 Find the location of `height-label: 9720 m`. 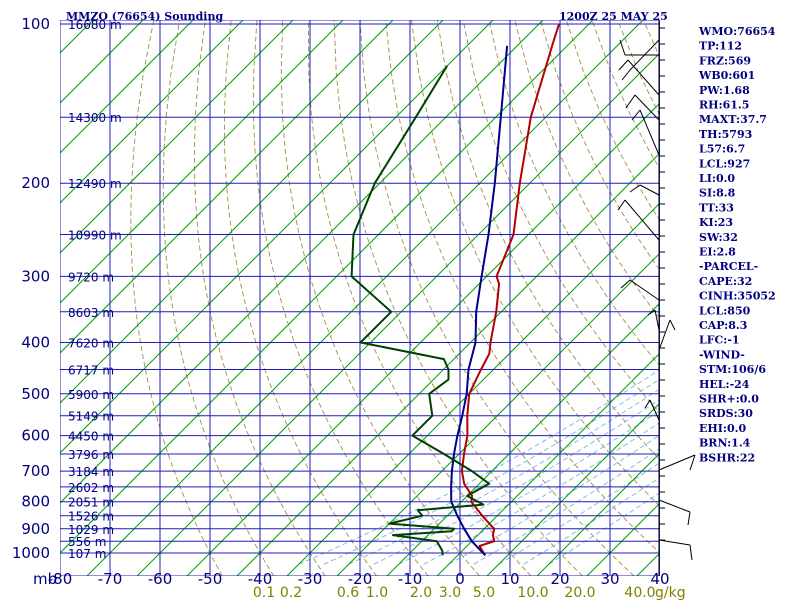

height-label: 9720 m is located at coordinates (91, 277).